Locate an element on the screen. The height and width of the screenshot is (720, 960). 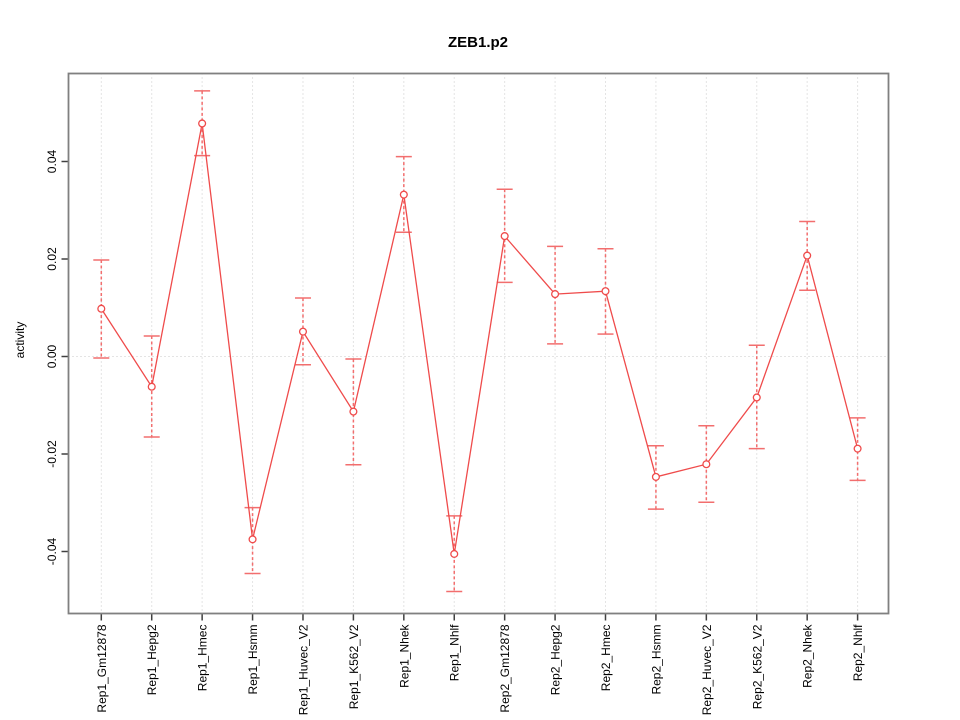
x-tick-label: Rep1_Hepg2 is located at coordinates (152, 659).